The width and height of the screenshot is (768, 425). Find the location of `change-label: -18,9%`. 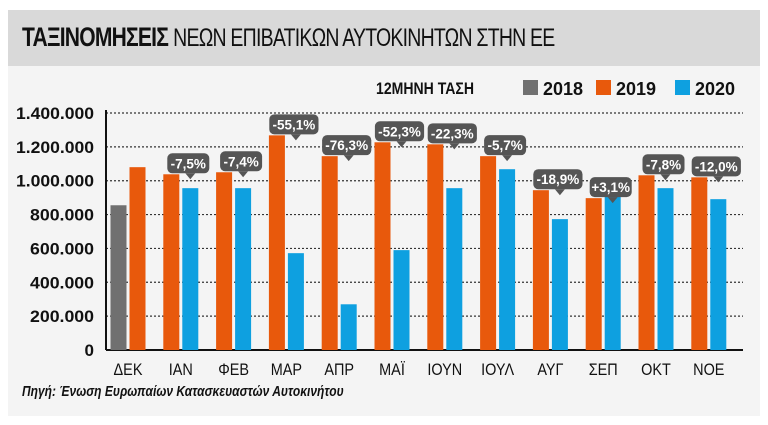

change-label: -18,9% is located at coordinates (558, 179).